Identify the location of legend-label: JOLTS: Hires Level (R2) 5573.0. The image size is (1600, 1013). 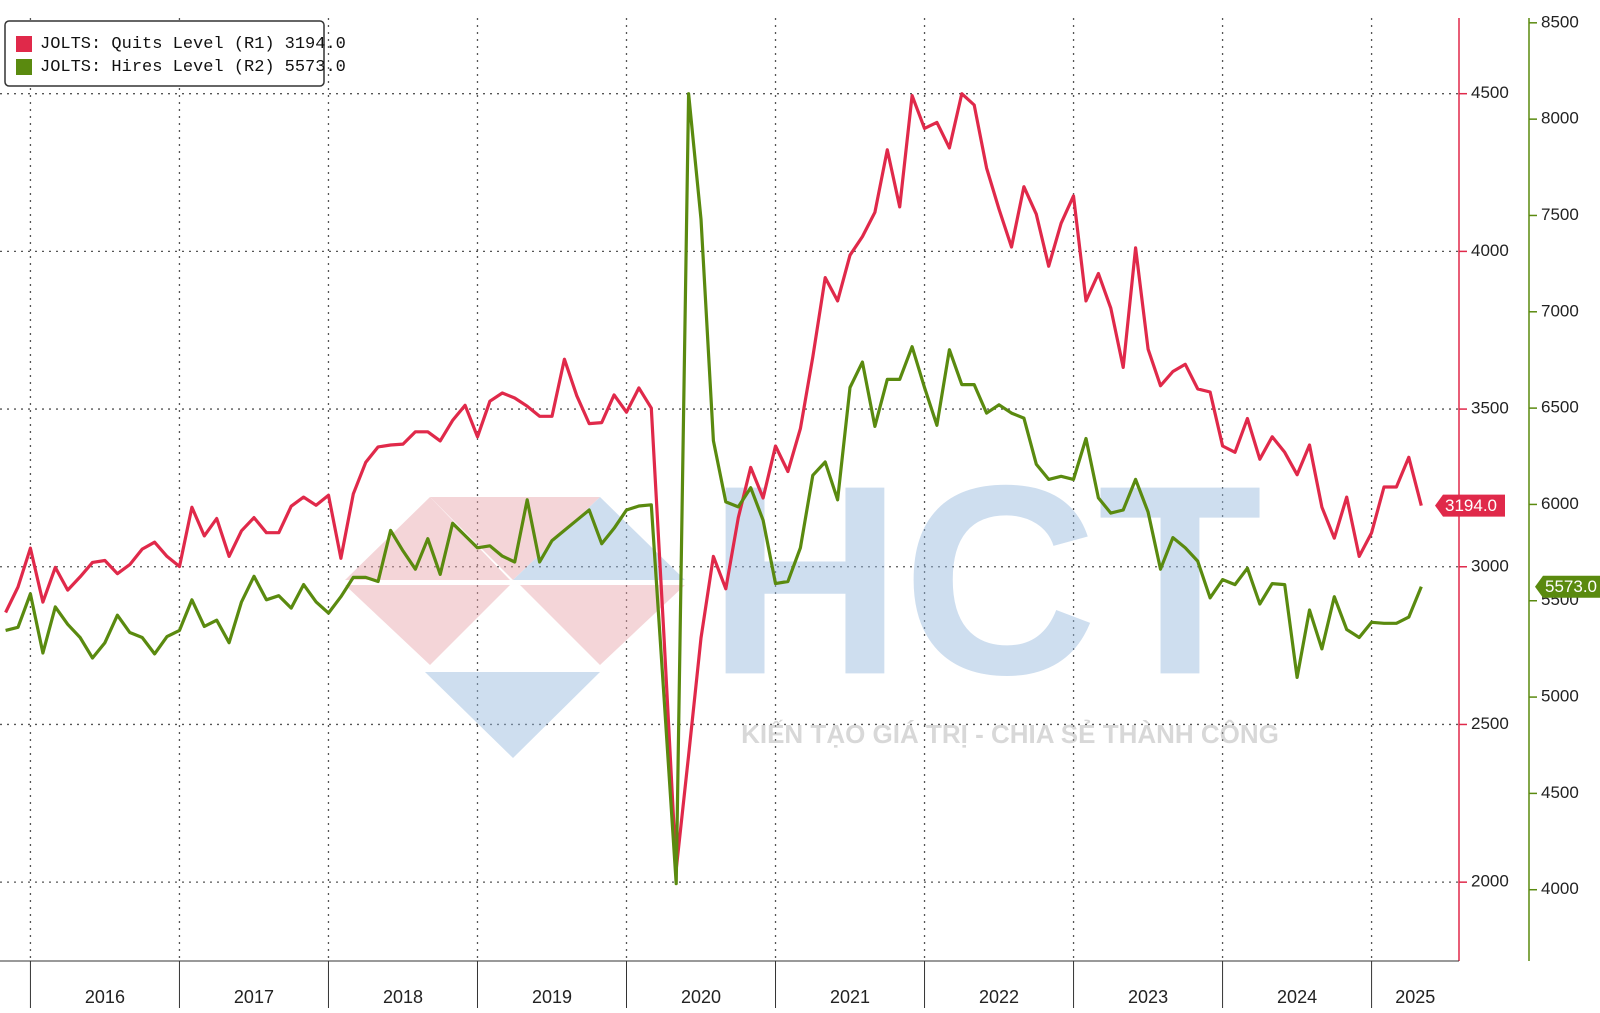
(193, 67).